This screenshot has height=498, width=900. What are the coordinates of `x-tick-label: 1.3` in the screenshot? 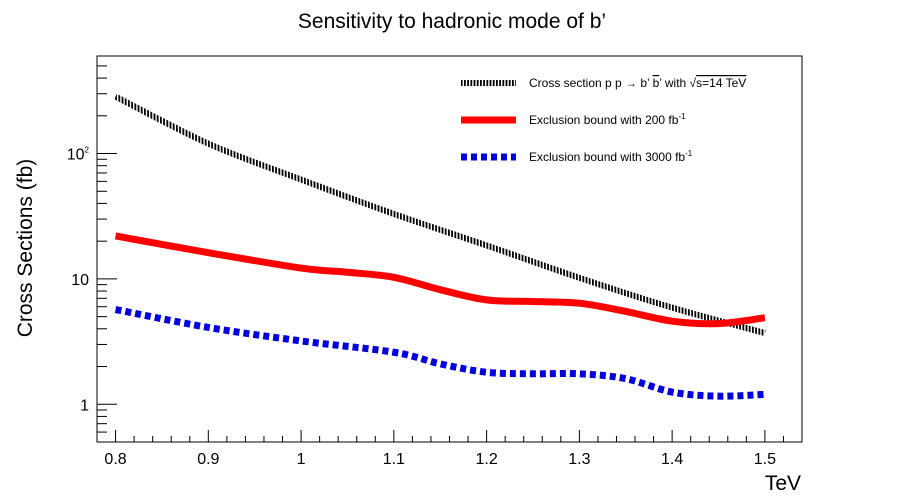 It's located at (579, 459).